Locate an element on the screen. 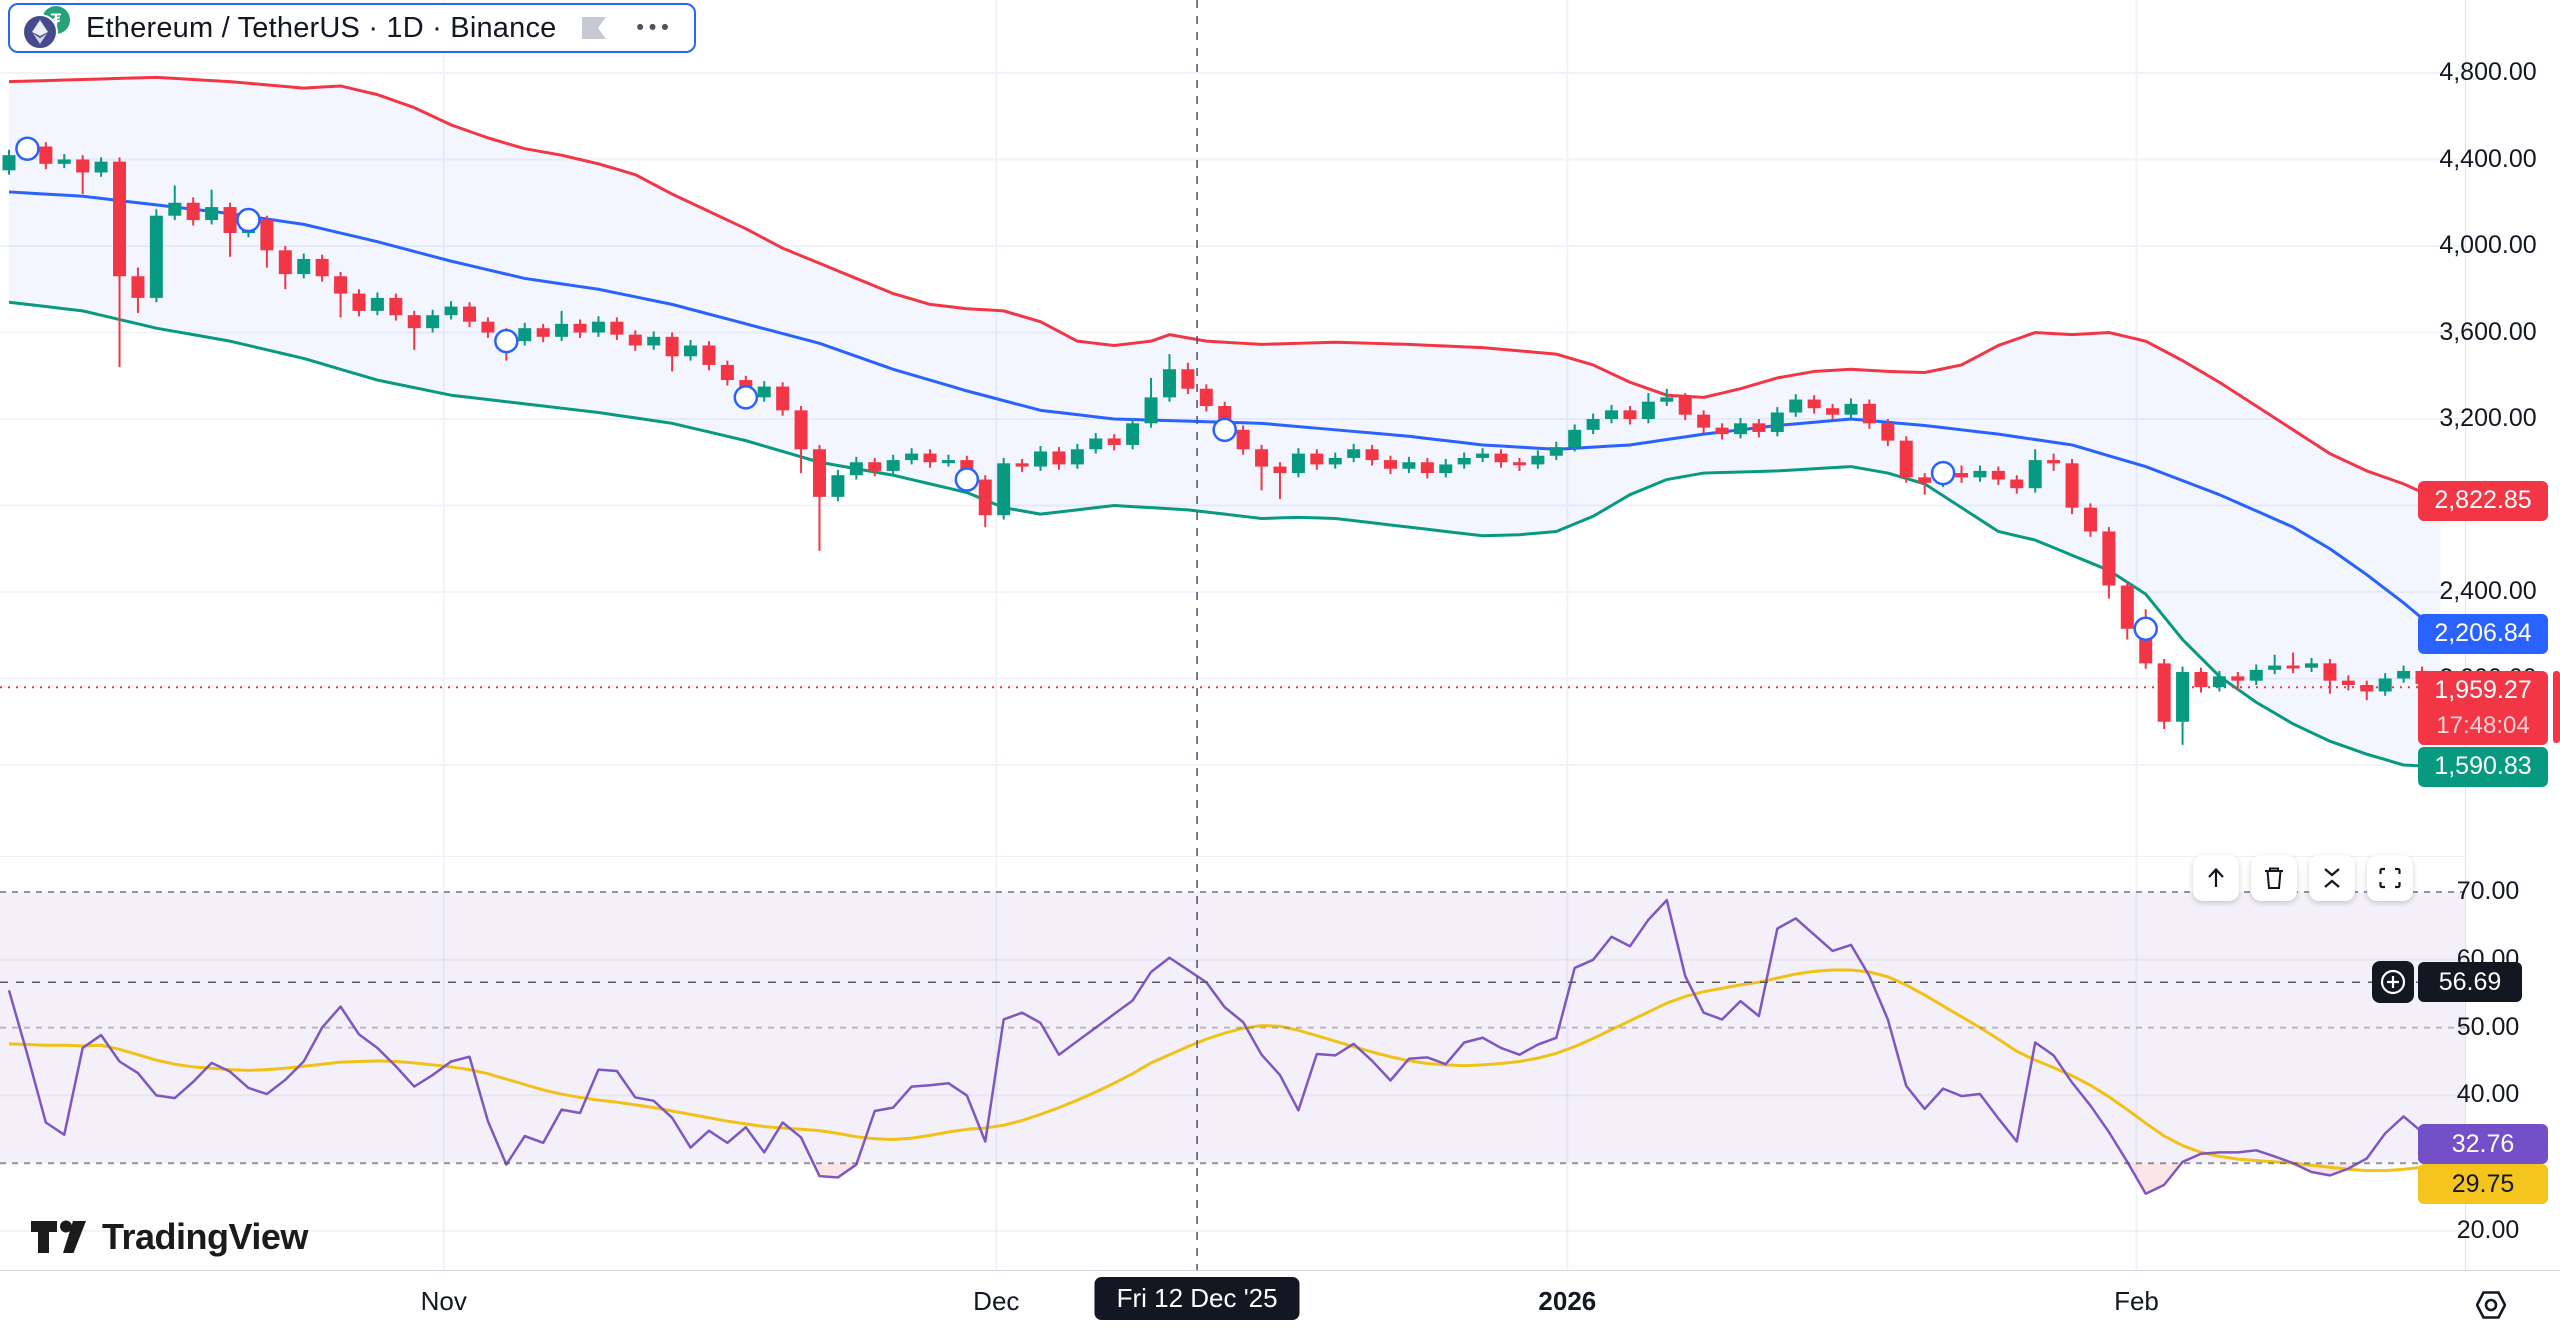 The image size is (2560, 1334). trash-icon is located at coordinates (2274, 878).